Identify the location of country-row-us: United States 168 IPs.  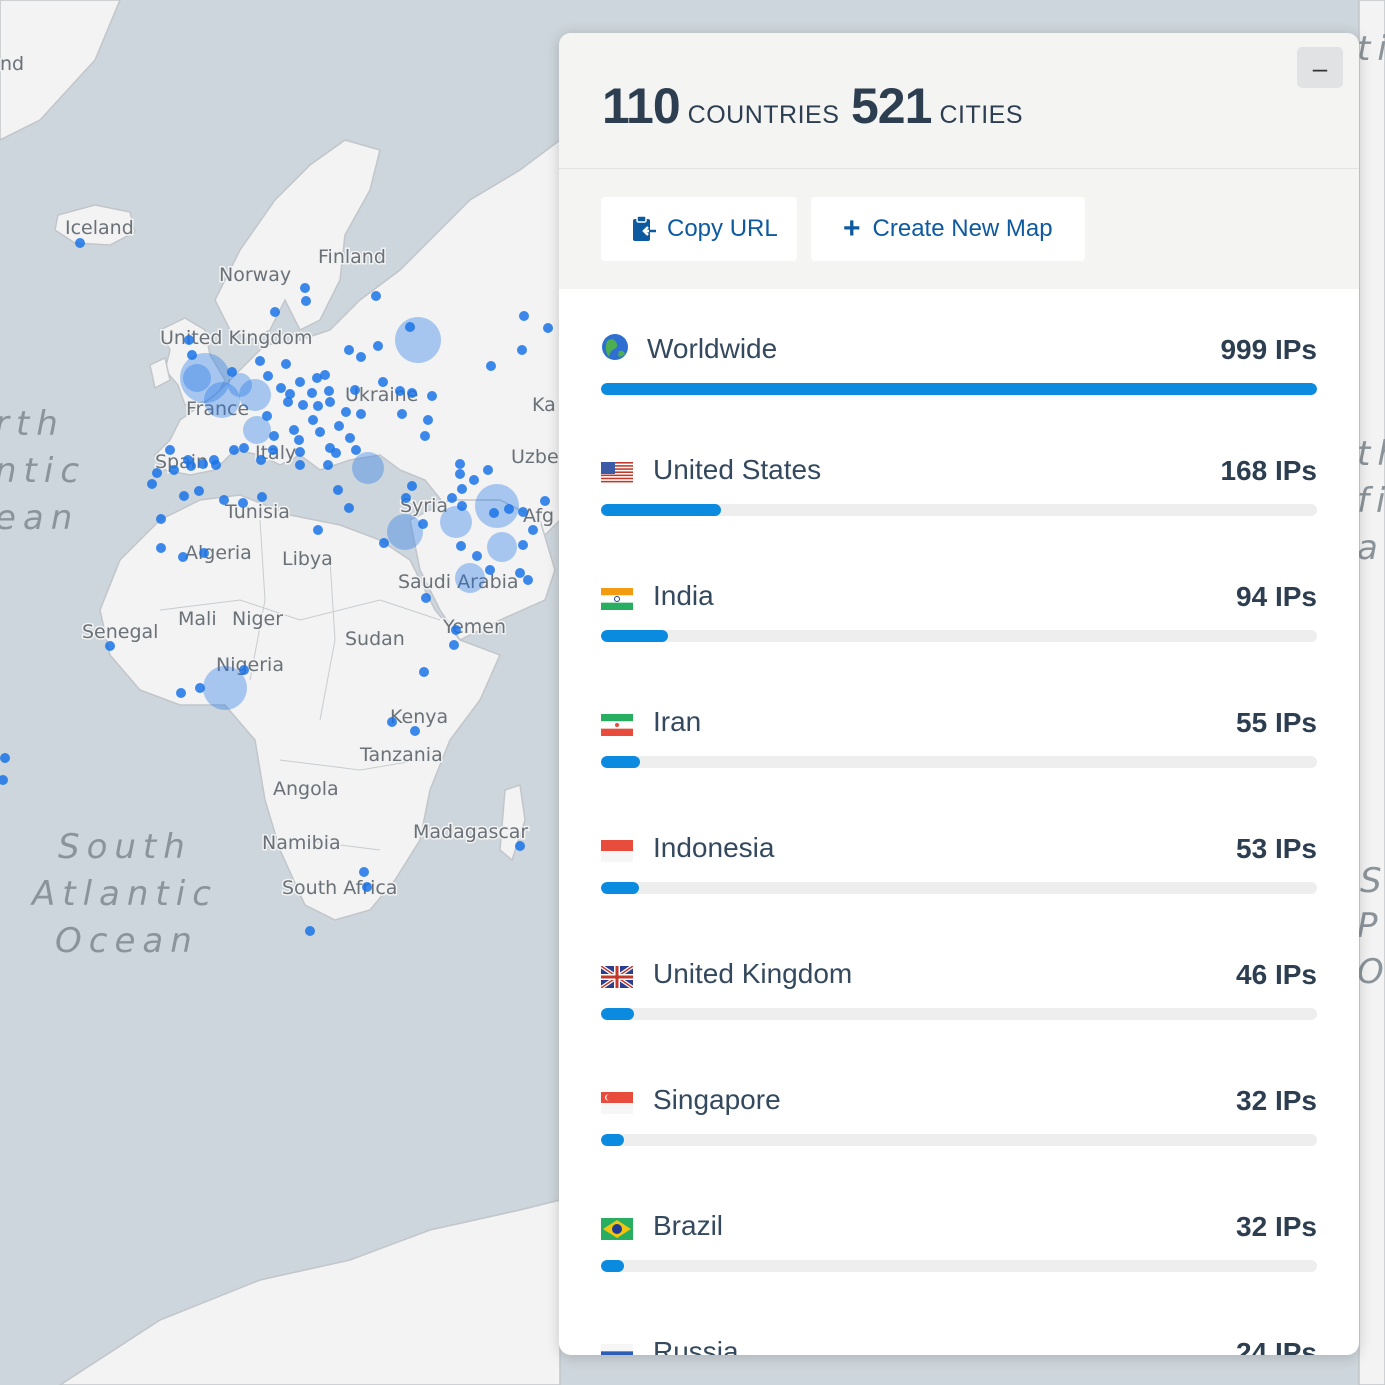
(959, 505).